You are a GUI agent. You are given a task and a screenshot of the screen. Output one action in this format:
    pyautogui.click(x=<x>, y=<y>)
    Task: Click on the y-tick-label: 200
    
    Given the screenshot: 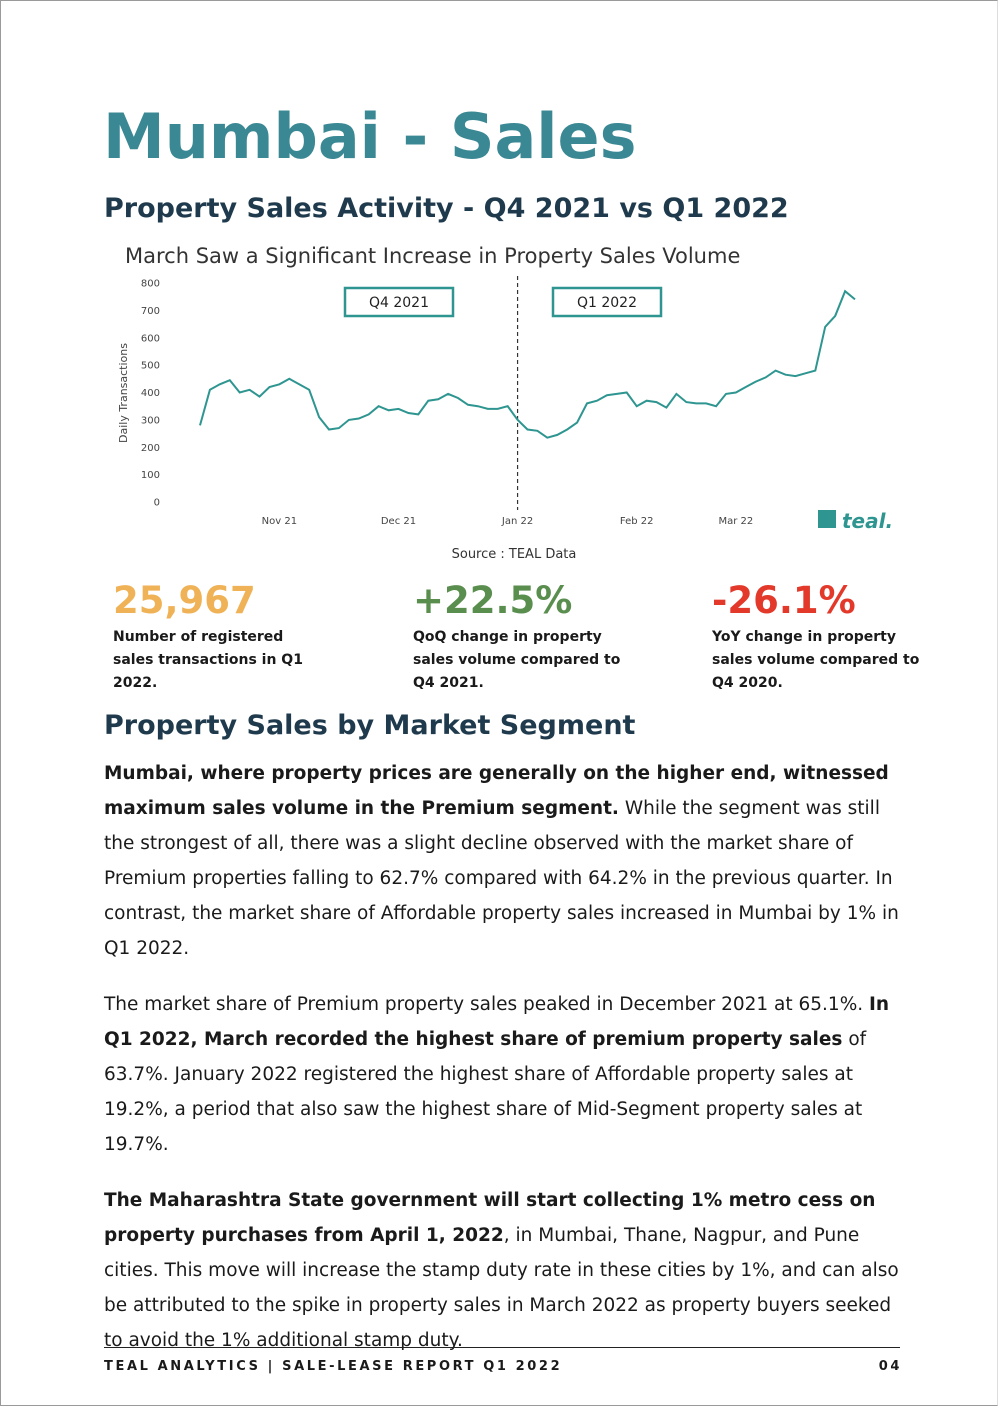 What is the action you would take?
    pyautogui.click(x=150, y=448)
    